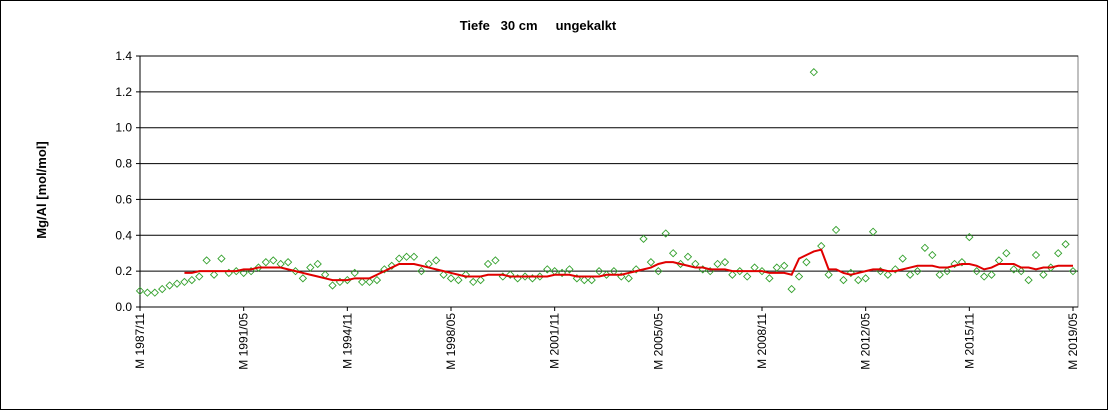 The width and height of the screenshot is (1108, 410). What do you see at coordinates (451, 341) in the screenshot?
I see `x-tick-label: M 1998/05` at bounding box center [451, 341].